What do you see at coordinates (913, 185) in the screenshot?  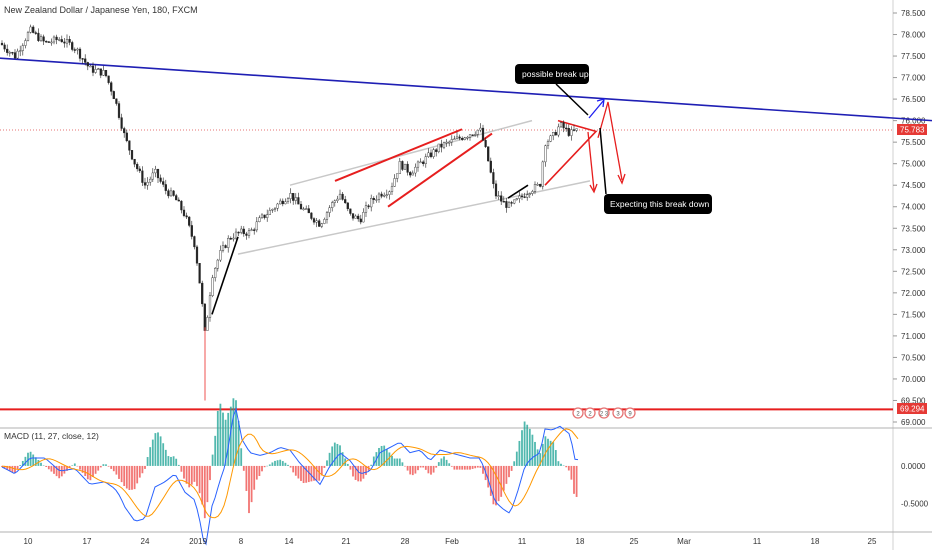 I see `price-tick-label: 74.500` at bounding box center [913, 185].